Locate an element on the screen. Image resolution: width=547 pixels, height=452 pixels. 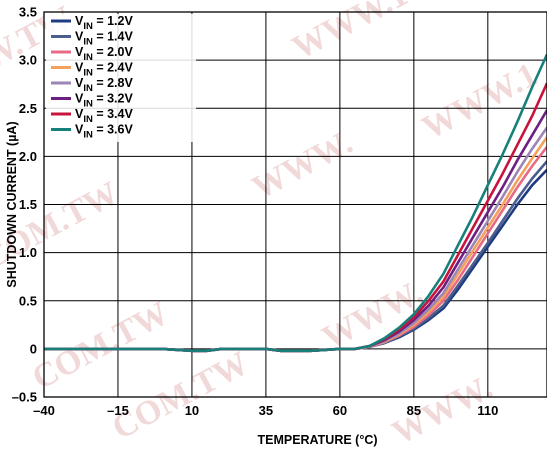
y-tick-label: 1.0 is located at coordinates (28, 252).